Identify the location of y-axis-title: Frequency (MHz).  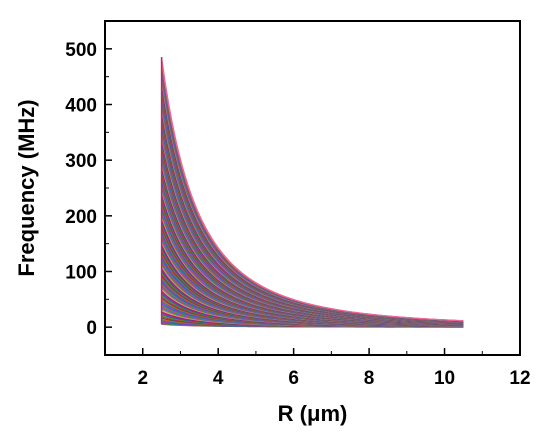
(26, 187).